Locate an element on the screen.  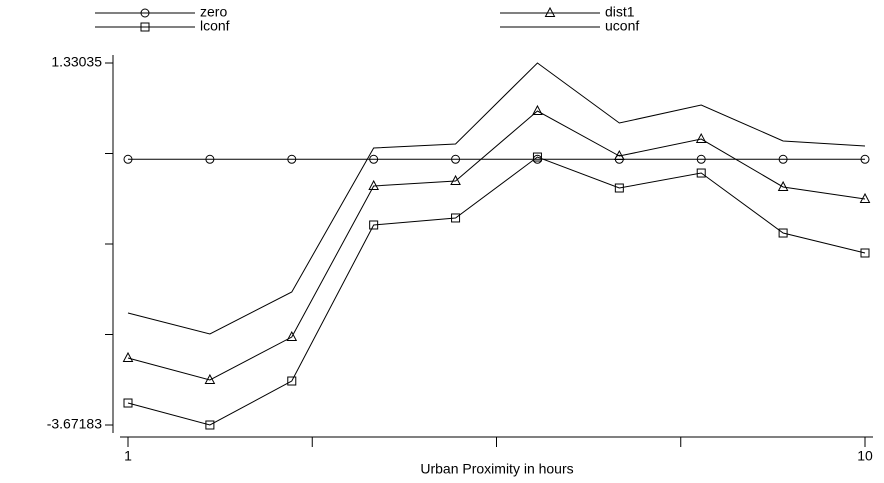
x-tick-label: 1 is located at coordinates (128, 456).